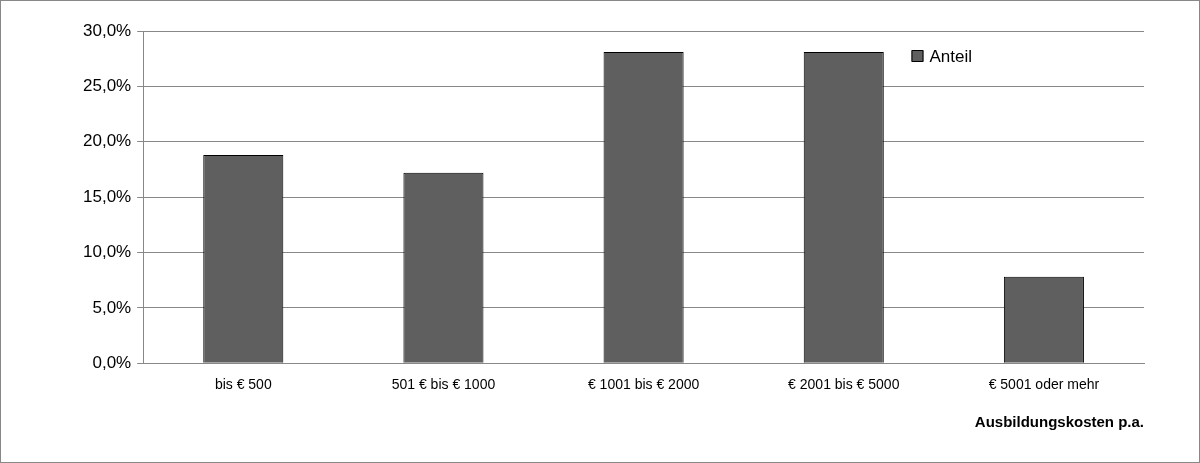 The width and height of the screenshot is (1200, 463). What do you see at coordinates (112, 307) in the screenshot?
I see `y-tick-label: 5,0%` at bounding box center [112, 307].